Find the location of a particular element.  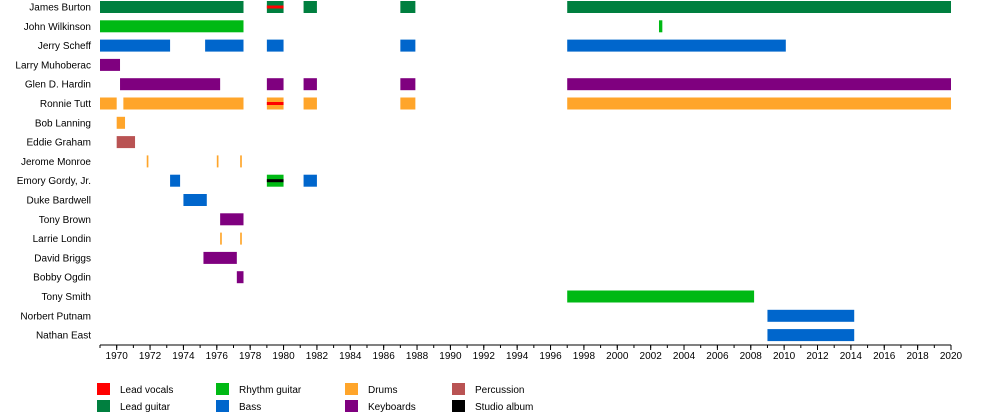

member-name: Nathan East is located at coordinates (63, 336).